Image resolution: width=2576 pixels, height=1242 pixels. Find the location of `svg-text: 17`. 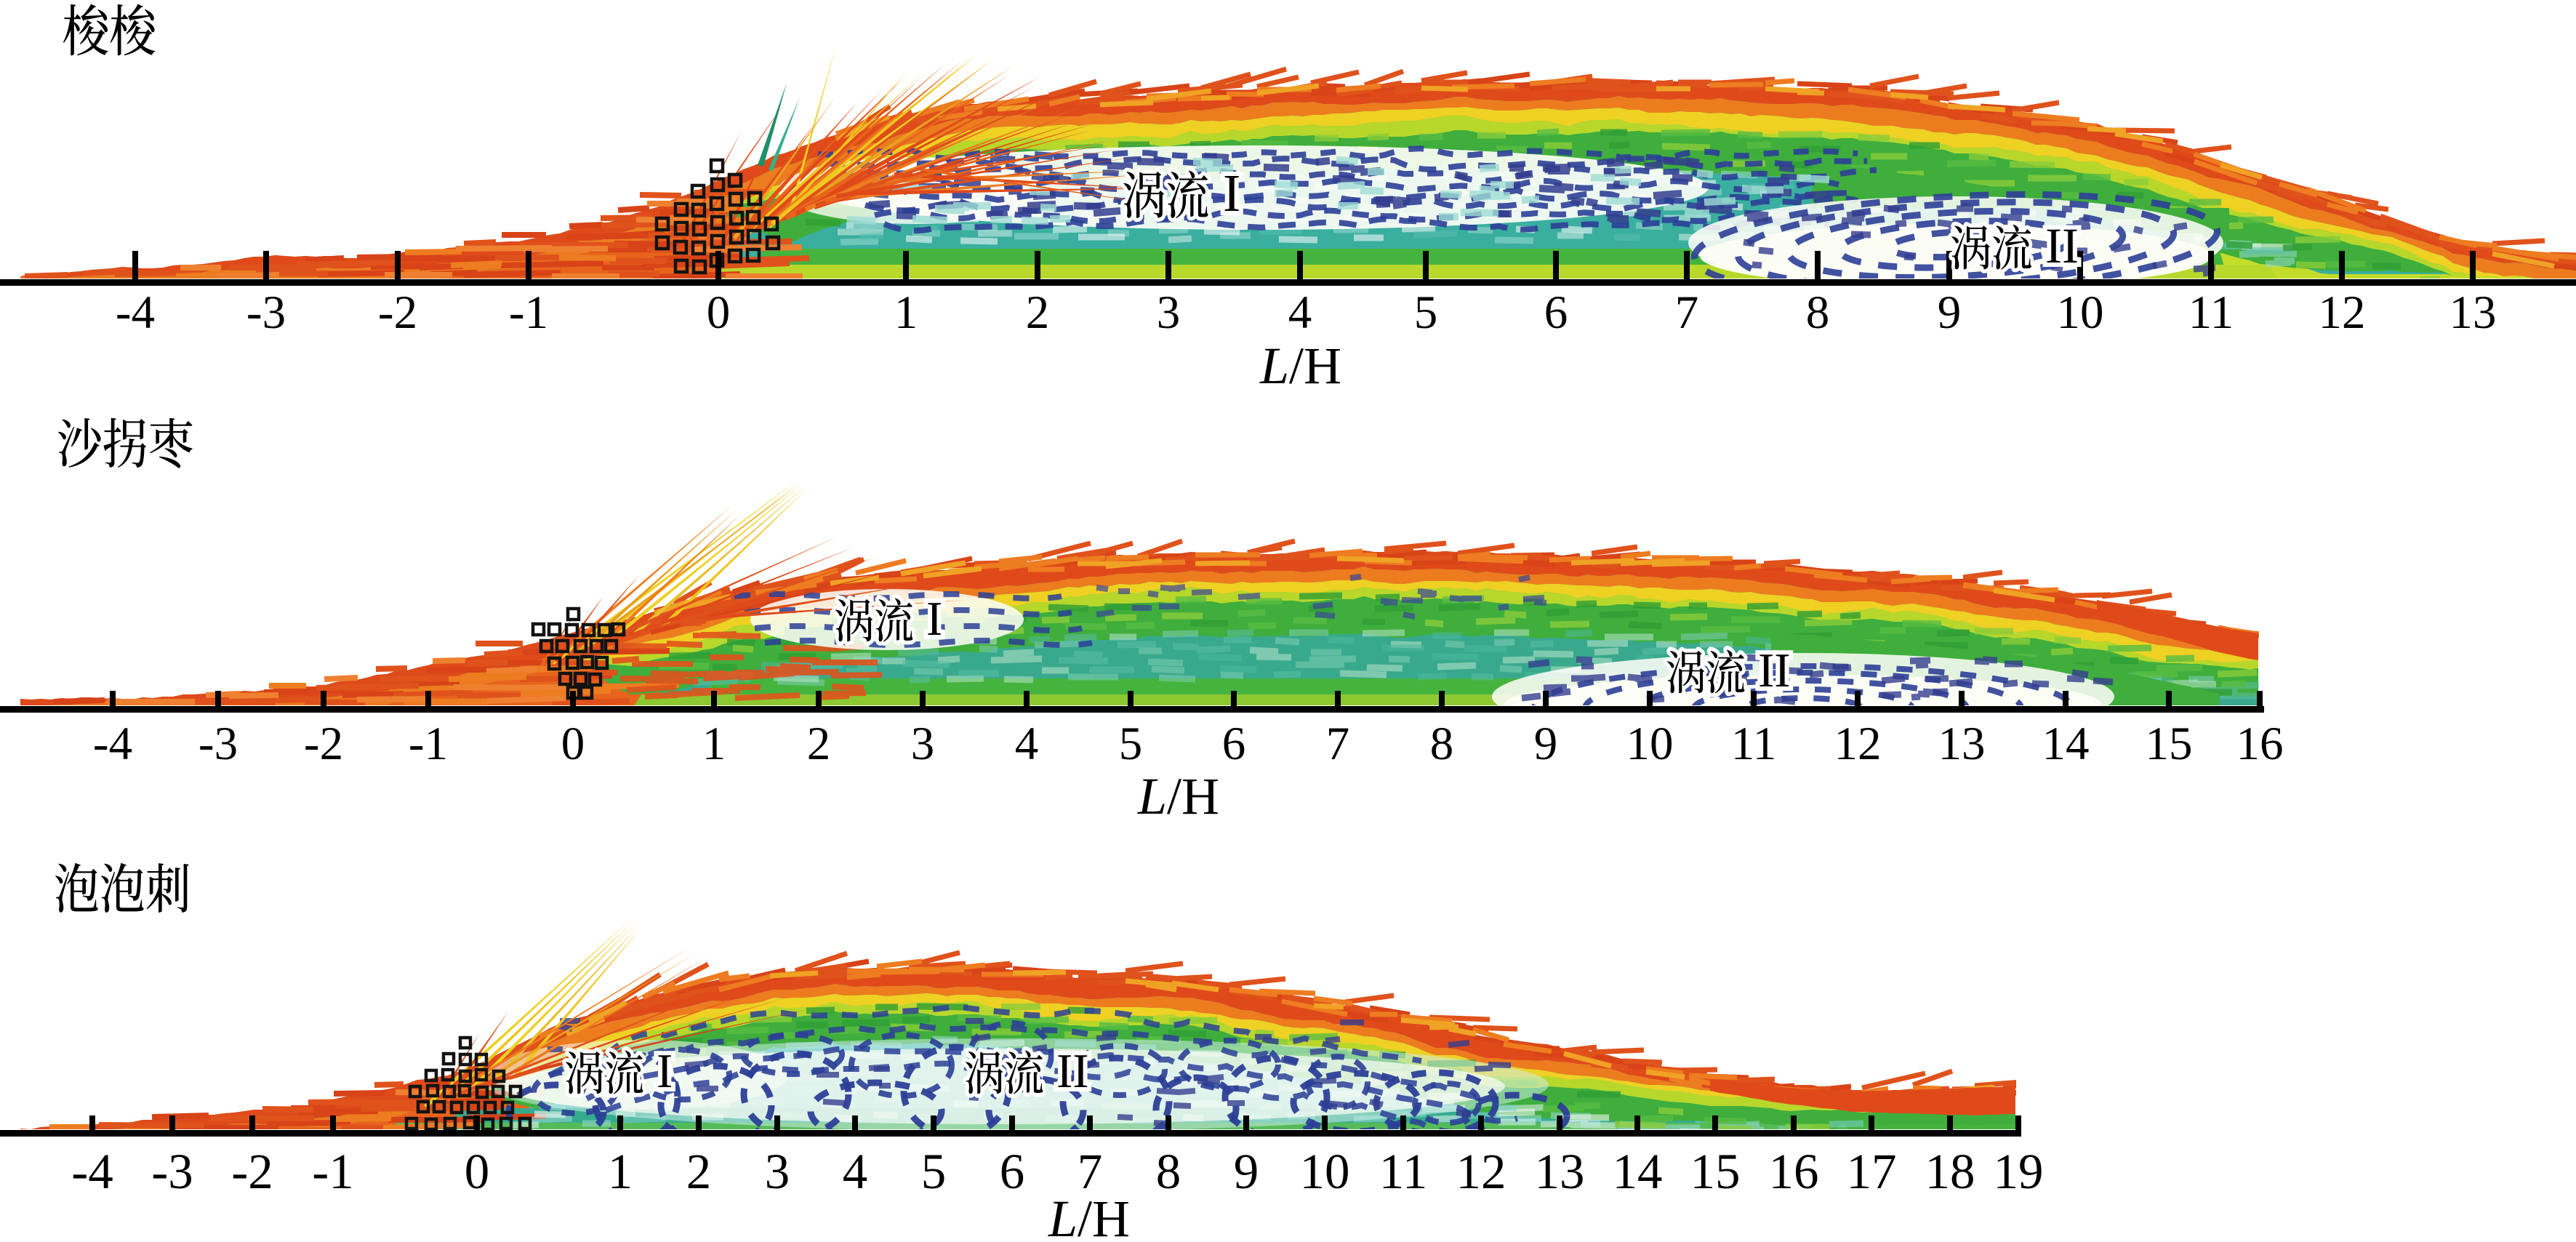

svg-text: 17 is located at coordinates (1872, 1171).